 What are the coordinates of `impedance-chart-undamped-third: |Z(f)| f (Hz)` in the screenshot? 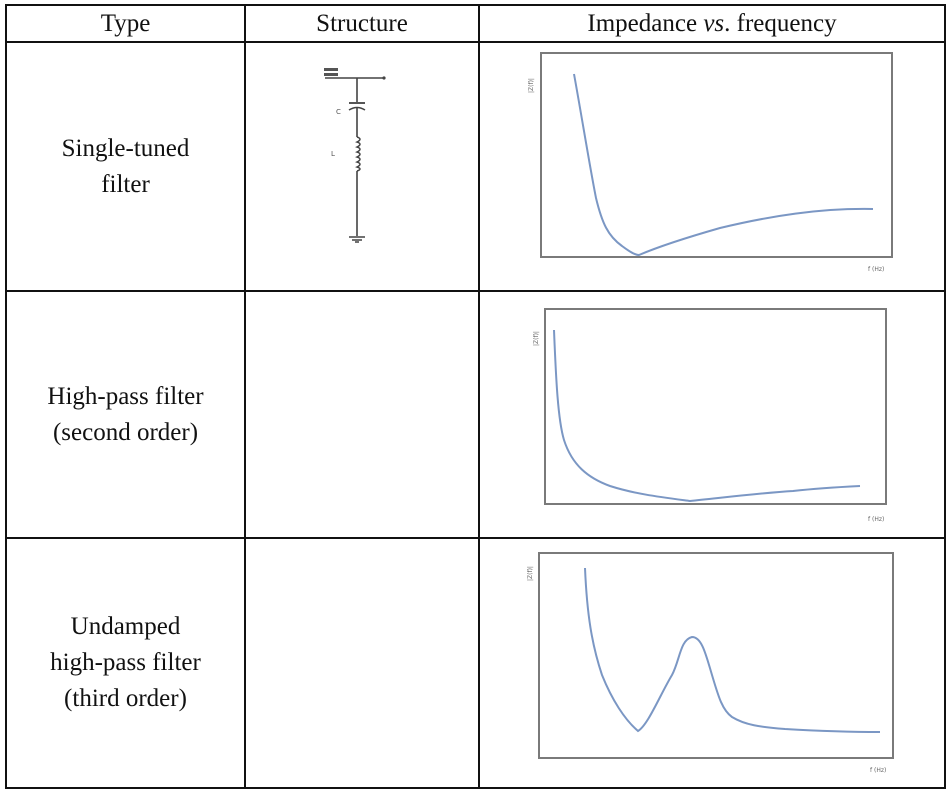 It's located at (710, 663).